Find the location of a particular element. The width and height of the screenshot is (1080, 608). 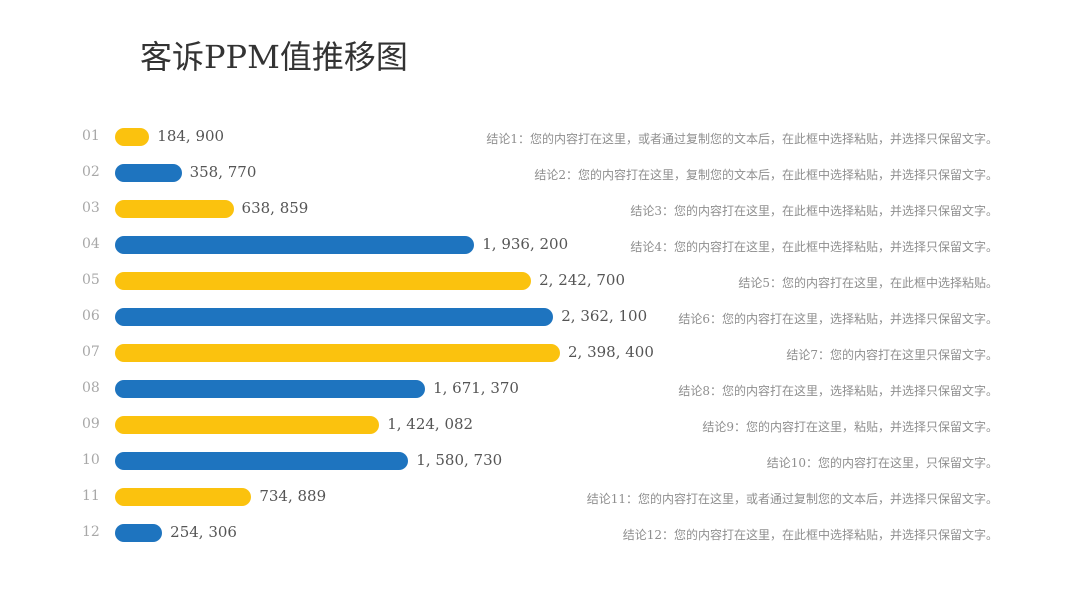

annotation-text: 结论4：您的内容打在这里，在此框中选择粘贴，并选择只保留文字。 is located at coordinates (814, 247).